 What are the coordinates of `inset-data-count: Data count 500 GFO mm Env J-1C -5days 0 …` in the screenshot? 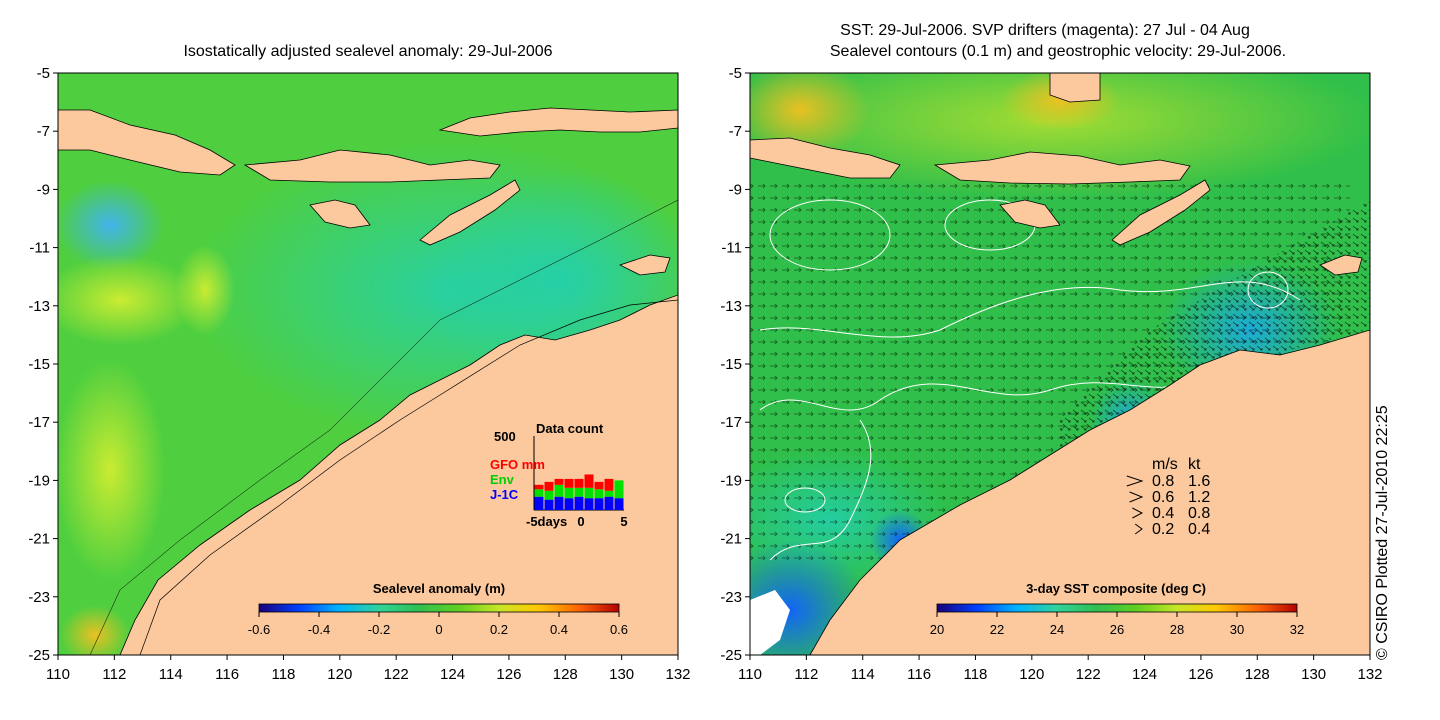 It's located at (559, 475).